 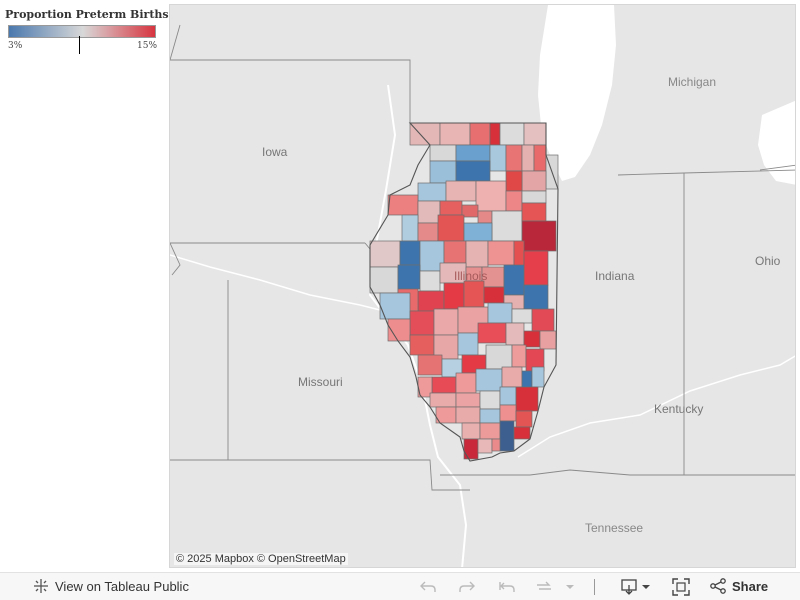 What do you see at coordinates (636, 587) in the screenshot?
I see `download-icon` at bounding box center [636, 587].